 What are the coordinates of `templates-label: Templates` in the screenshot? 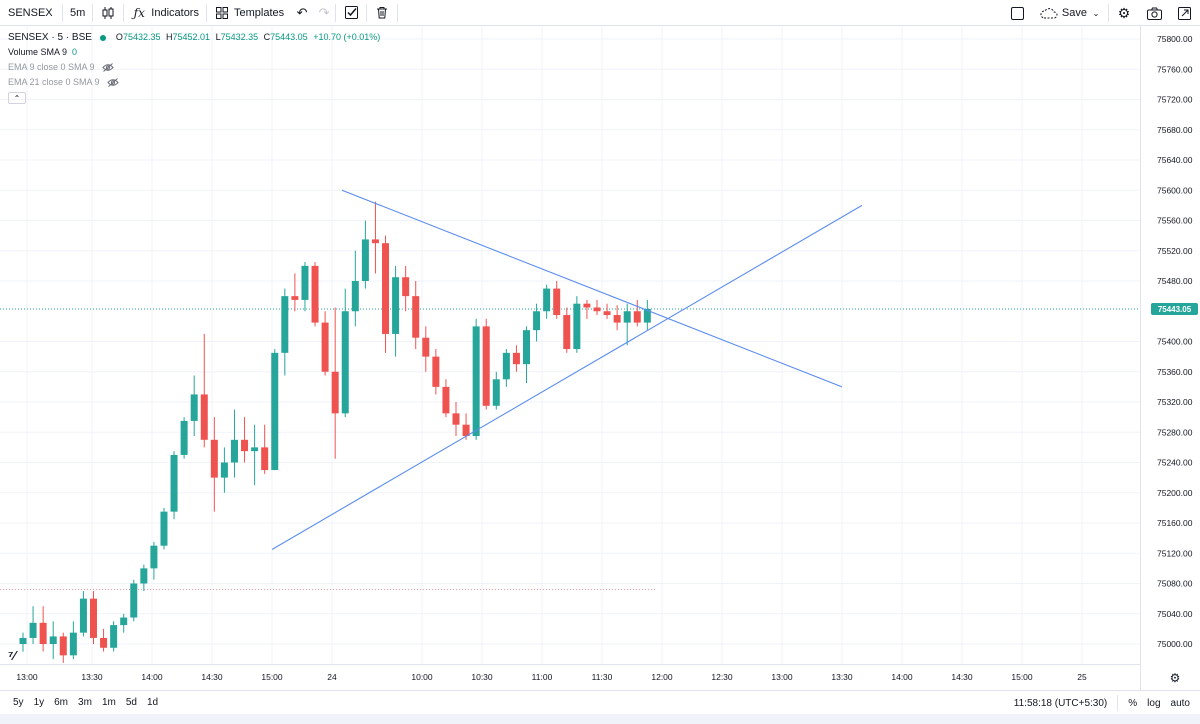 It's located at (259, 12).